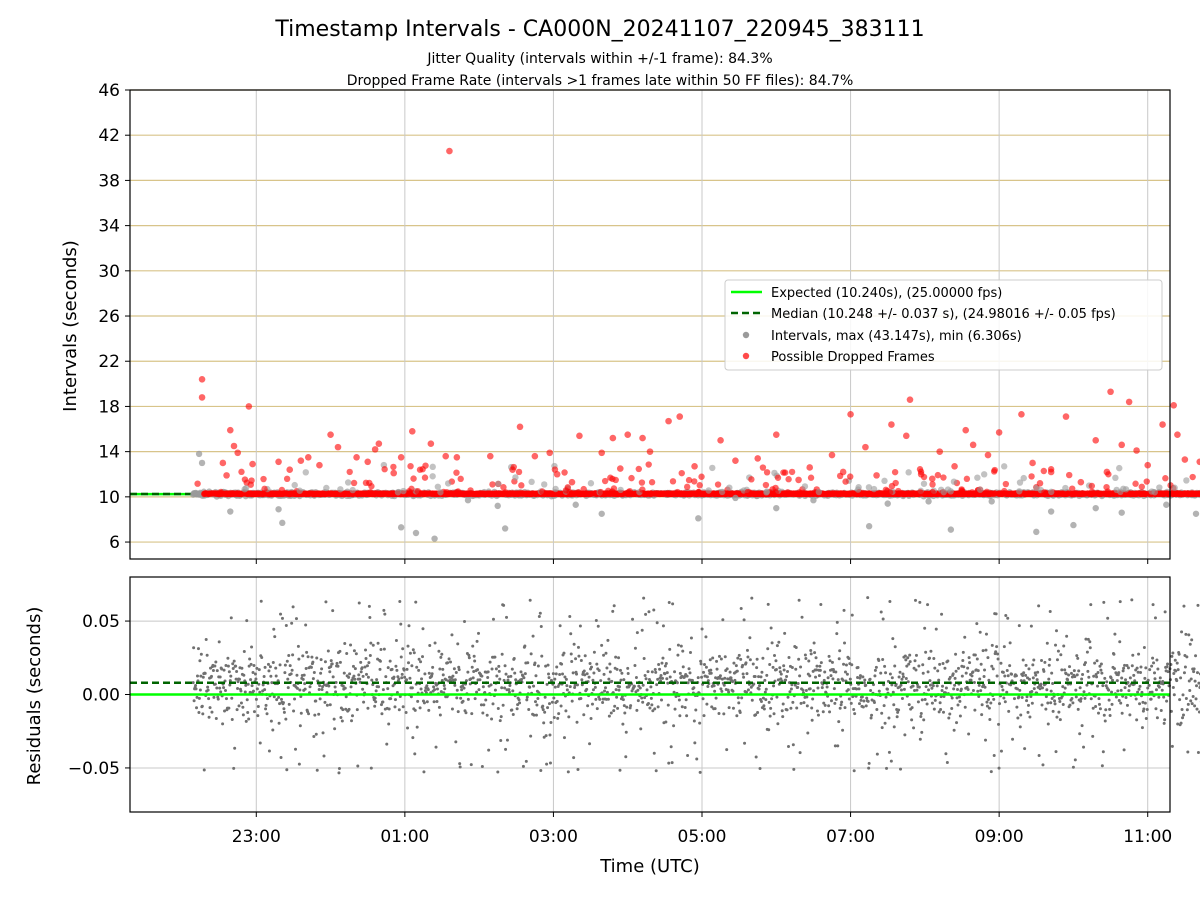 The image size is (1200, 900). I want to click on intervals-ytick-label: 18, so click(109, 407).